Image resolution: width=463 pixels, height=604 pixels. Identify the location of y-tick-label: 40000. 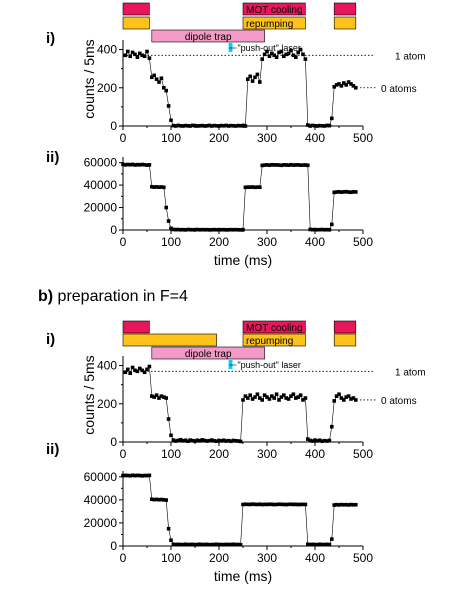
(101, 500).